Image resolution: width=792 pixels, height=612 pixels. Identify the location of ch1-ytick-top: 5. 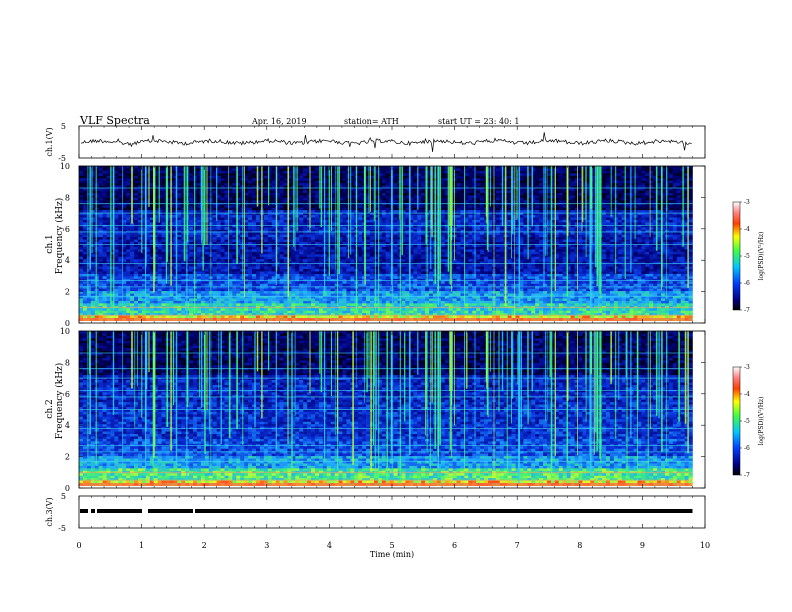
(63, 126).